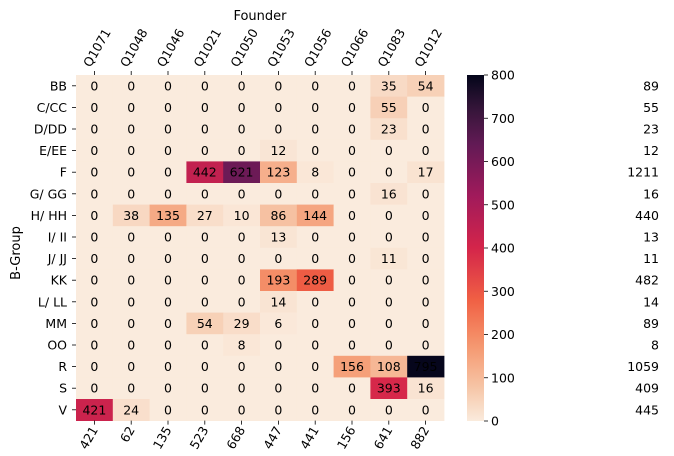  Describe the element at coordinates (643, 247) in the screenshot. I see `row-totals: 89 55 23 12 1211 16 440 13 11 482 14 89 8 1059 409 445` at that location.